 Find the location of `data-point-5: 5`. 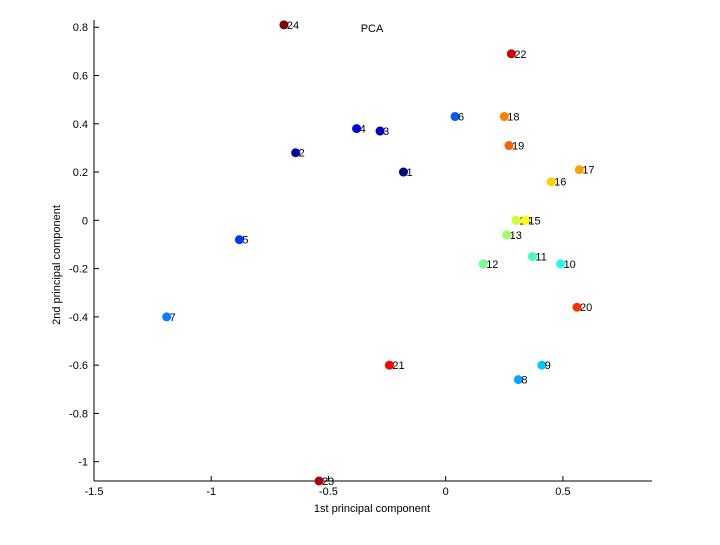

data-point-5: 5 is located at coordinates (241, 241).